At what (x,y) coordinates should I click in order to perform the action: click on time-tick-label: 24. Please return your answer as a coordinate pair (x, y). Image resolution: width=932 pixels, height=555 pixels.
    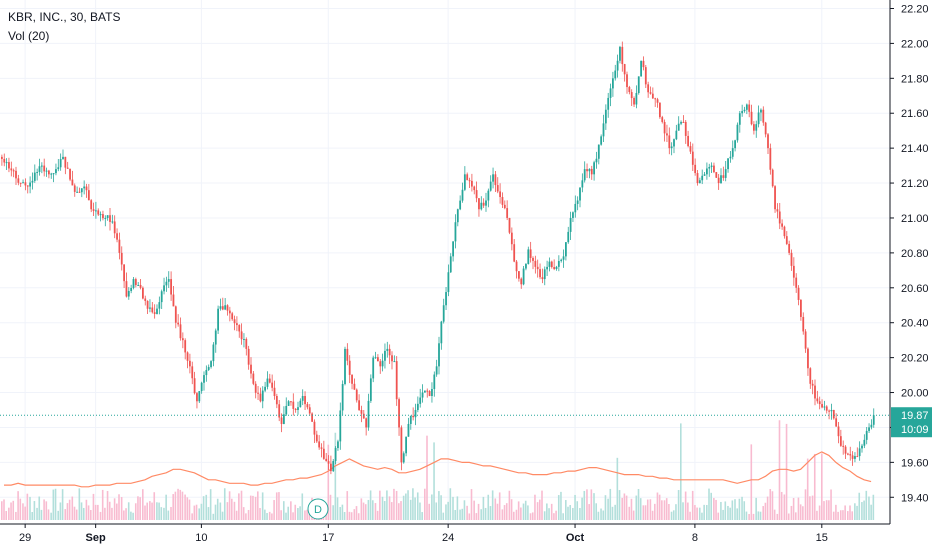
    Looking at the image, I should click on (448, 538).